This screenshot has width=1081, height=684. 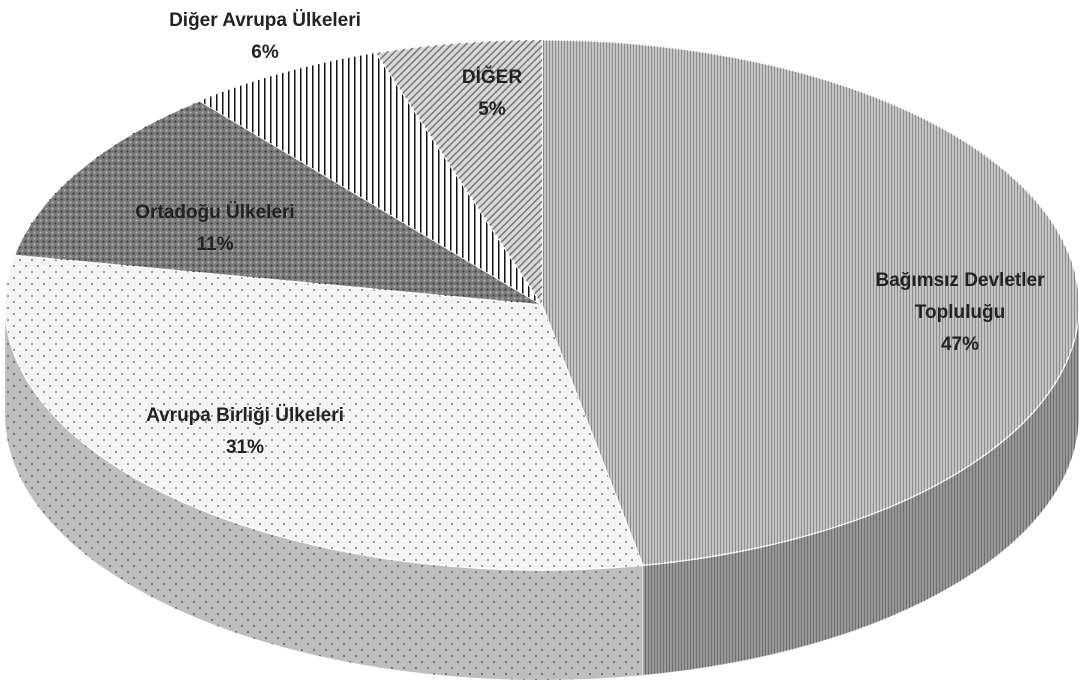 What do you see at coordinates (245, 447) in the screenshot?
I see `value-label: 31%` at bounding box center [245, 447].